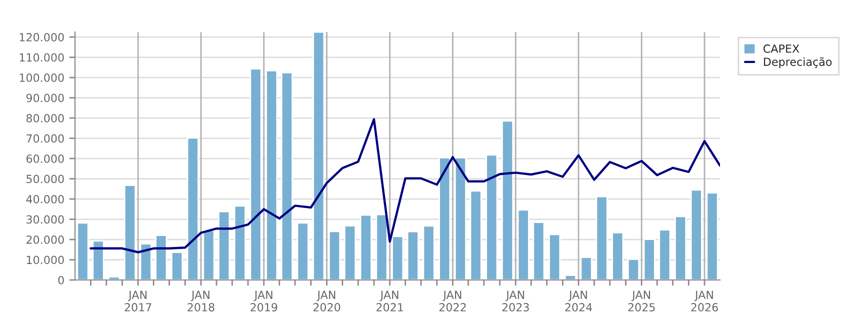  What do you see at coordinates (264, 301) in the screenshot?
I see `x-tick-label: JAN 2019` at bounding box center [264, 301].